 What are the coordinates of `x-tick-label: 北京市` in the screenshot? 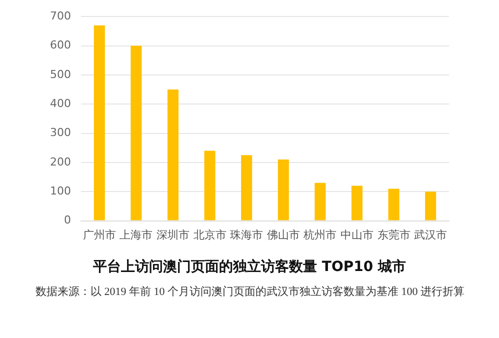 It's located at (209, 235).